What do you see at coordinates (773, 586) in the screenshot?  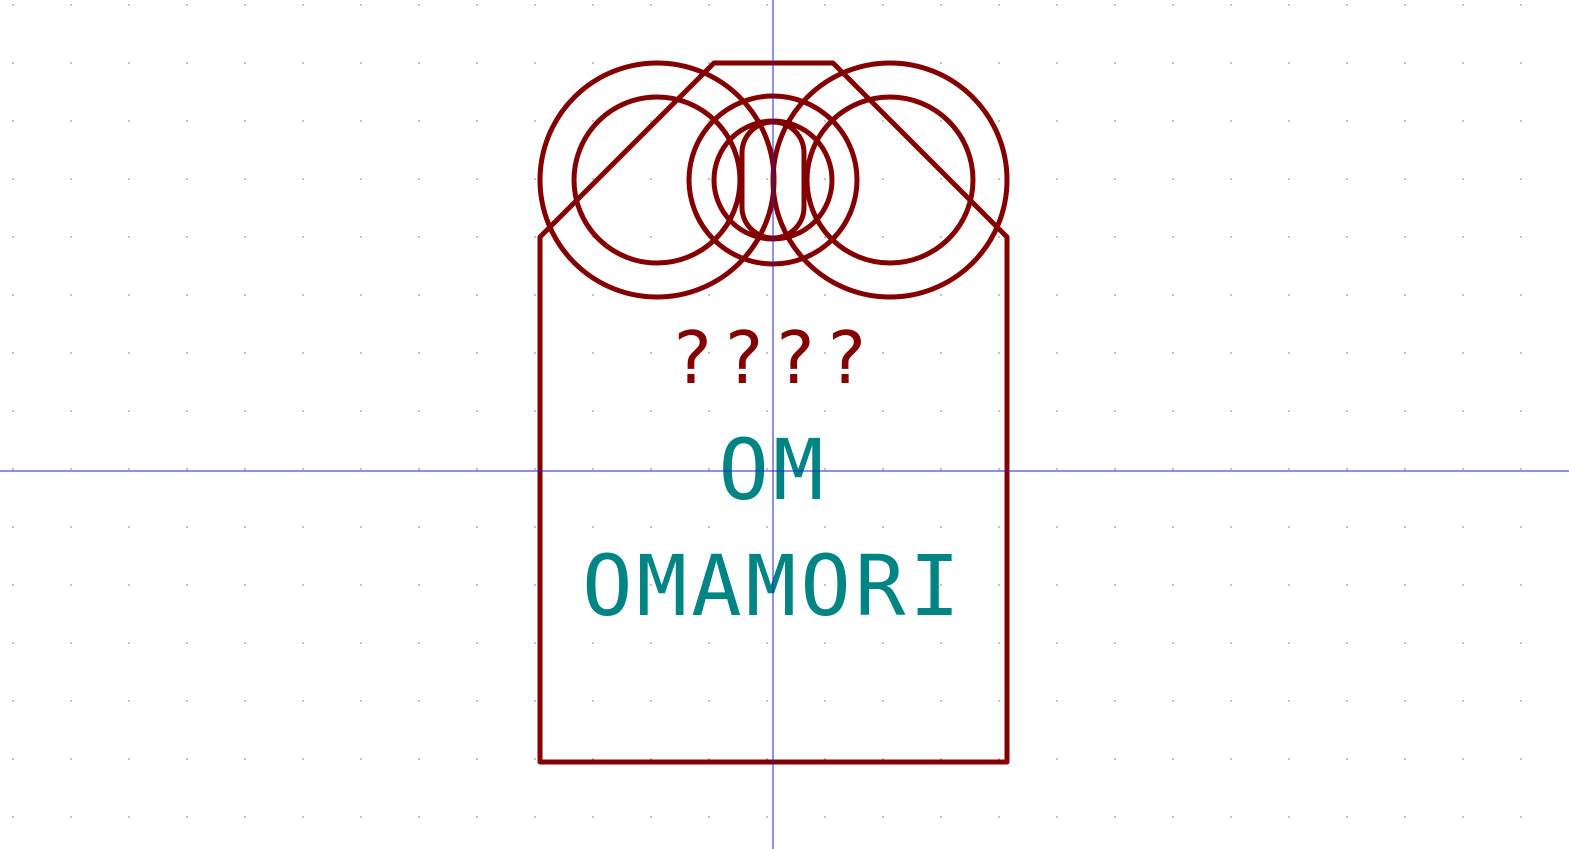 I see `value-field: OMAMORI` at bounding box center [773, 586].